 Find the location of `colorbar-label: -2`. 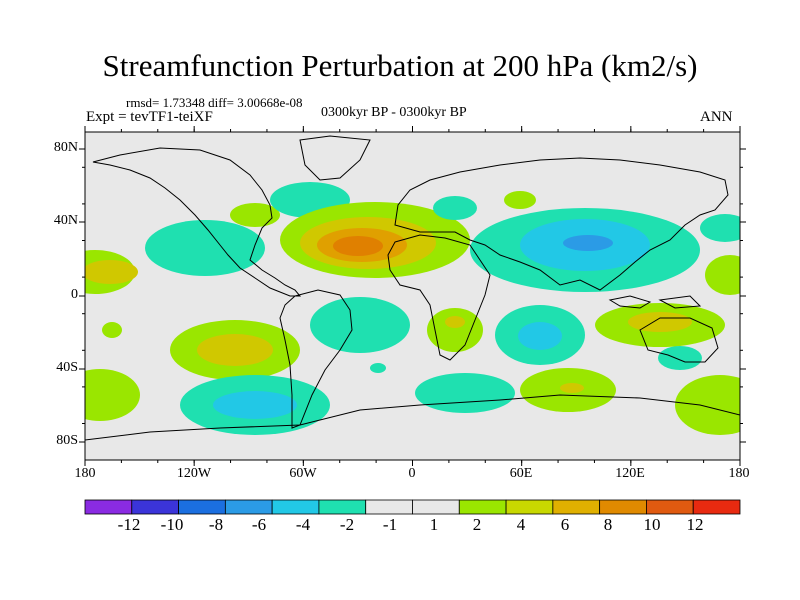

colorbar-label: -2 is located at coordinates (347, 524).